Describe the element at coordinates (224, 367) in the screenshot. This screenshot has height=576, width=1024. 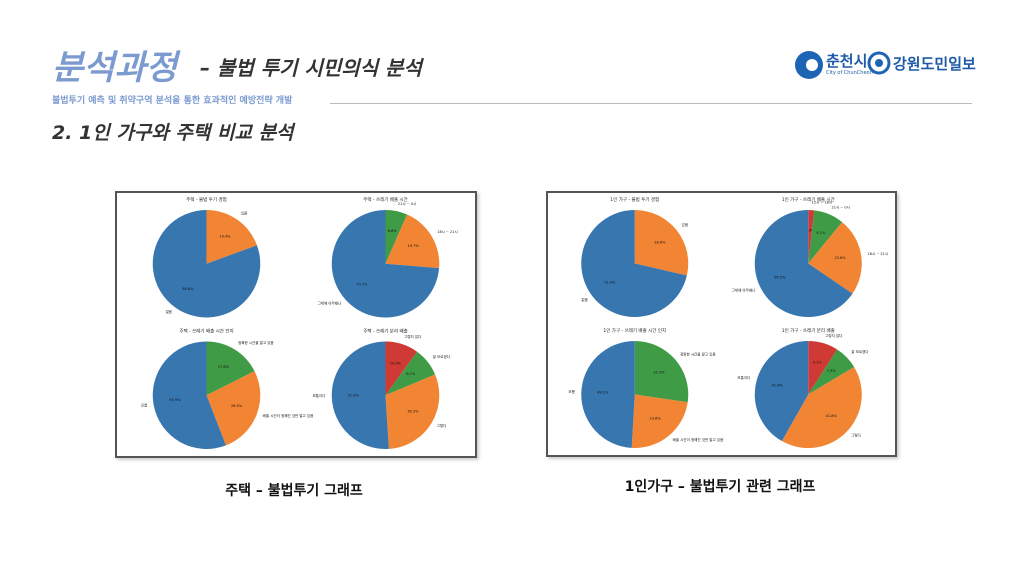
I see `value-label: 17.6%` at that location.